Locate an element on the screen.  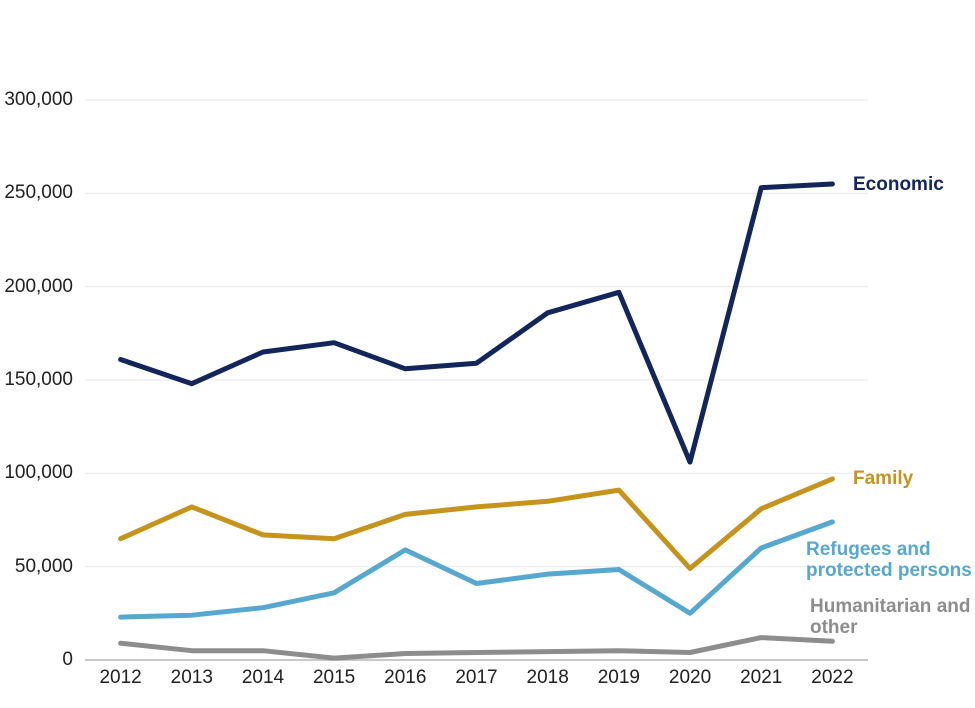
x-tick-label: 2015 is located at coordinates (334, 677).